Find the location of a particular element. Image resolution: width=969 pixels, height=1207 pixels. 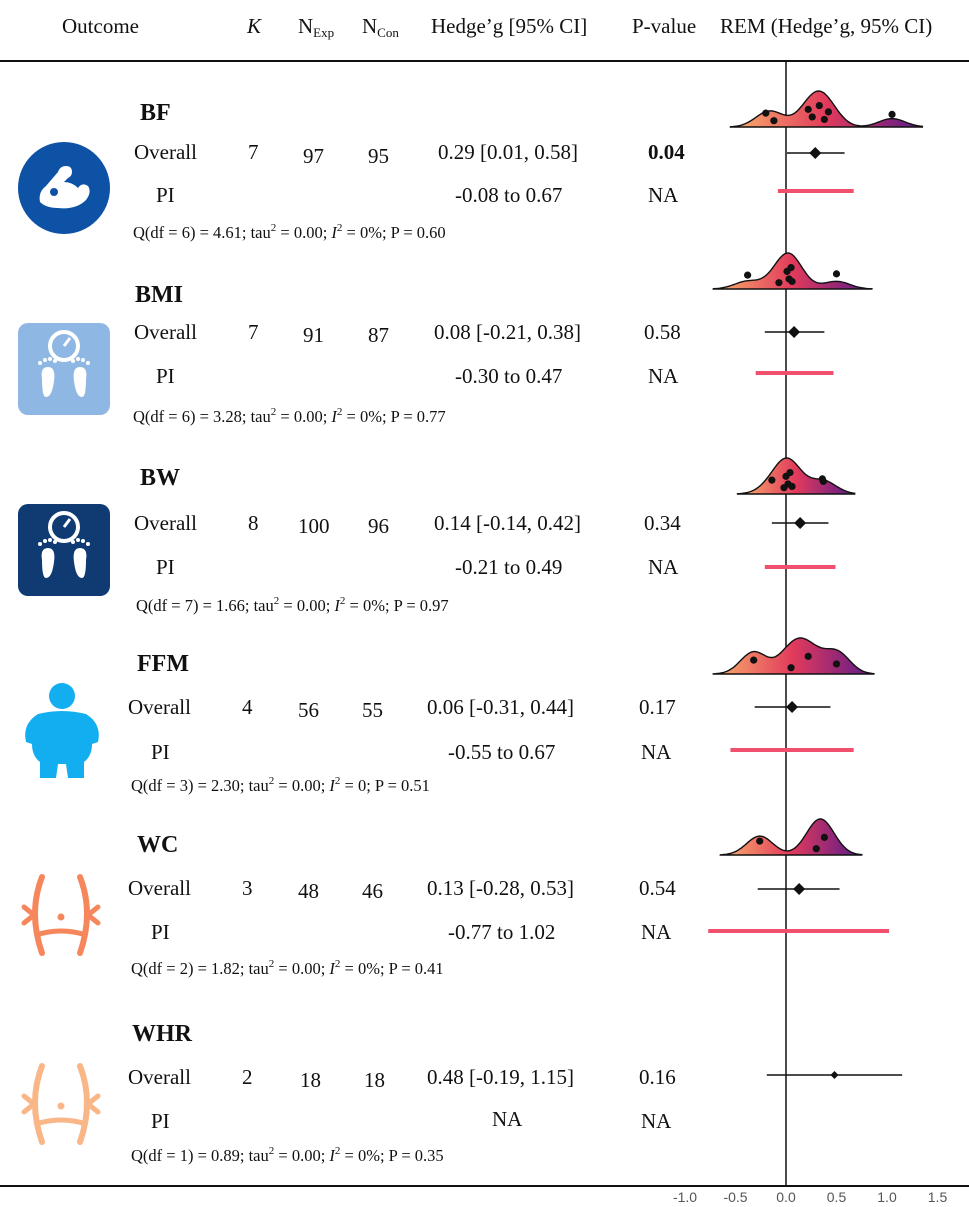

ci-value: 0.06 [-0.31, 0.44] is located at coordinates (500, 707).